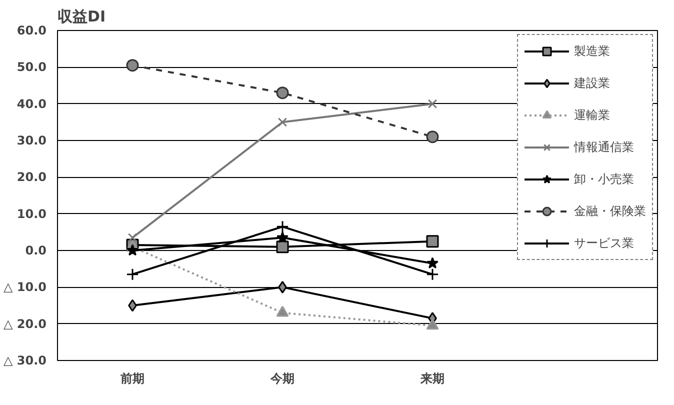 Image resolution: width=674 pixels, height=405 pixels. I want to click on x-tick-label: 前期, so click(132, 379).